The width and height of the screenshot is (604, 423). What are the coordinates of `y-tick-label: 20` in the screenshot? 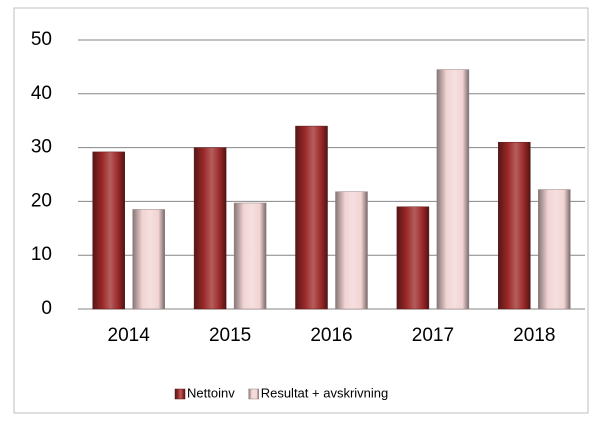 It's located at (41, 200).